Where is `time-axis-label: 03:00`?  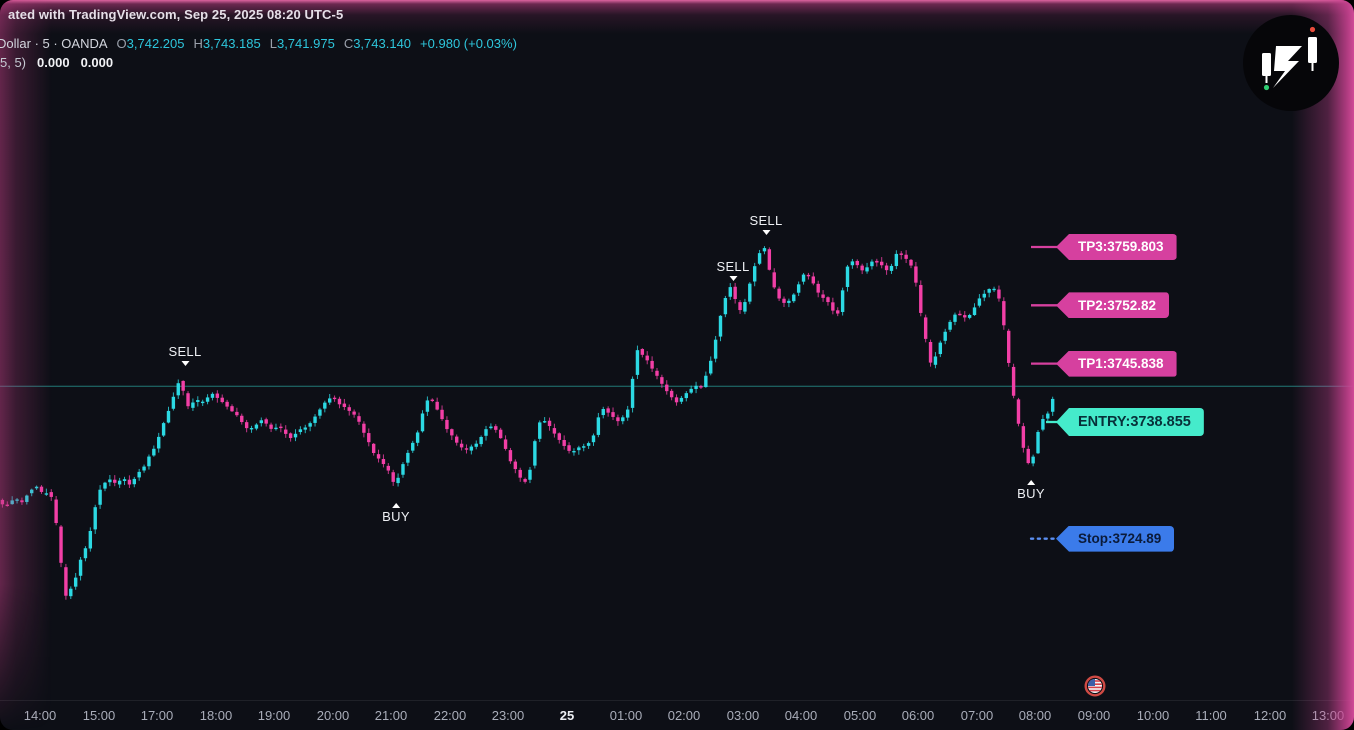 time-axis-label: 03:00 is located at coordinates (743, 715).